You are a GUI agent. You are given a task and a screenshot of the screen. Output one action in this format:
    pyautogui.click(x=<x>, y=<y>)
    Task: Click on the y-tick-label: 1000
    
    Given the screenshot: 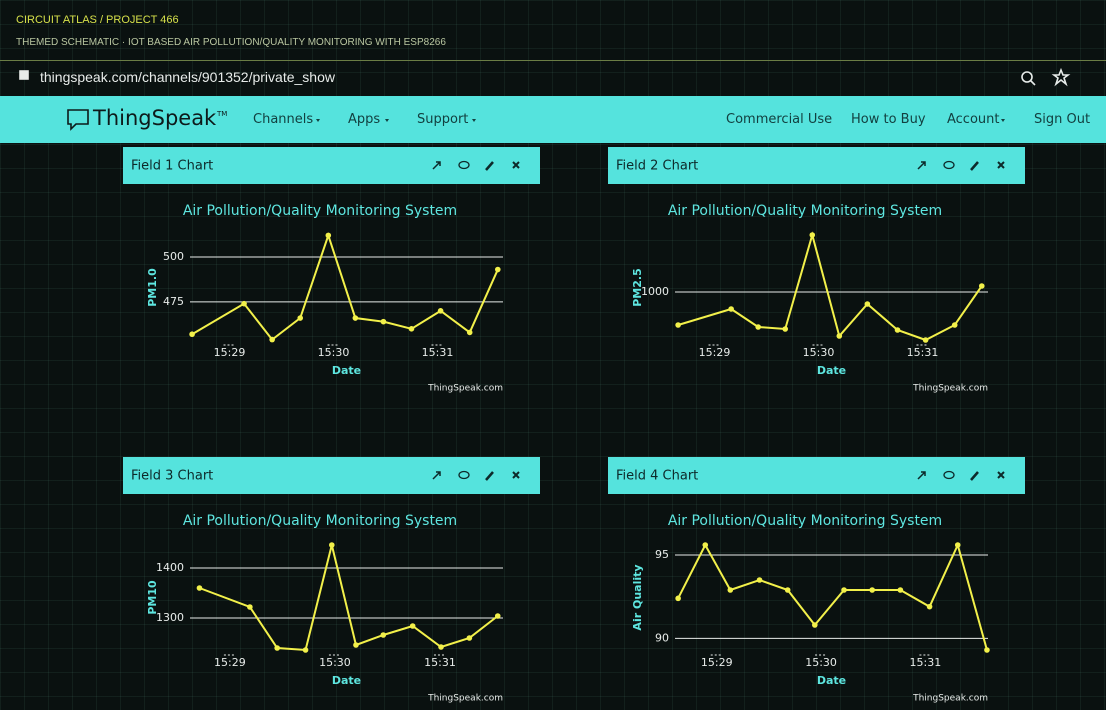 What is the action you would take?
    pyautogui.click(x=655, y=291)
    